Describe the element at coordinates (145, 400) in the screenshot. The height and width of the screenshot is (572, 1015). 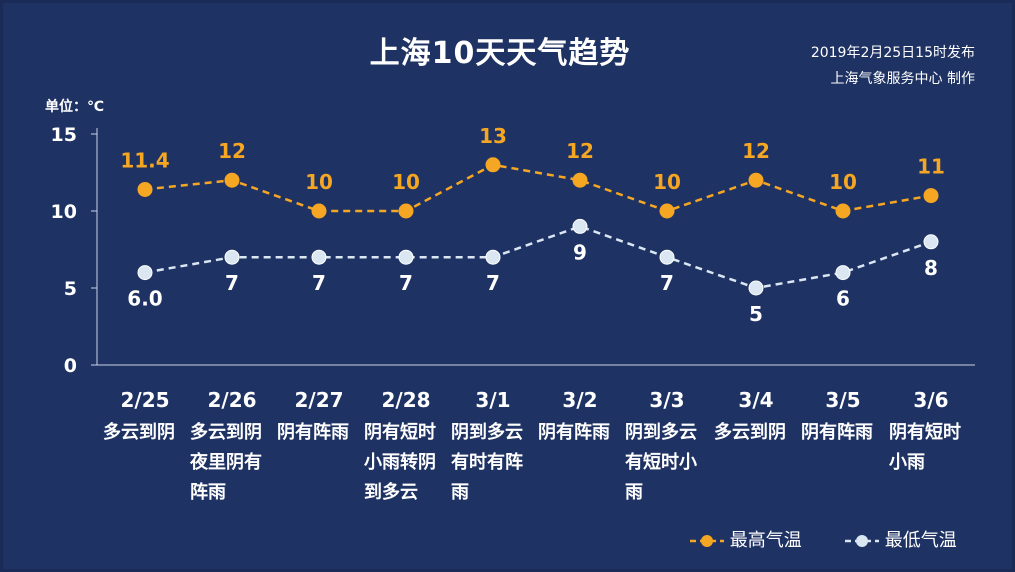
I see `x-tick-label: 2/25` at that location.